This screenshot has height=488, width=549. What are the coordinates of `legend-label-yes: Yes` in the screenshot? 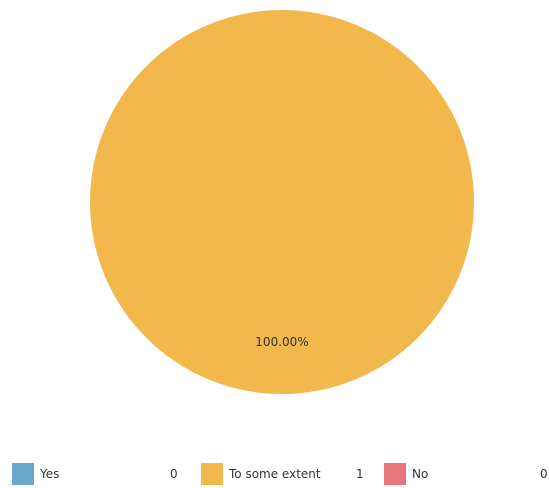 It's located at (50, 474).